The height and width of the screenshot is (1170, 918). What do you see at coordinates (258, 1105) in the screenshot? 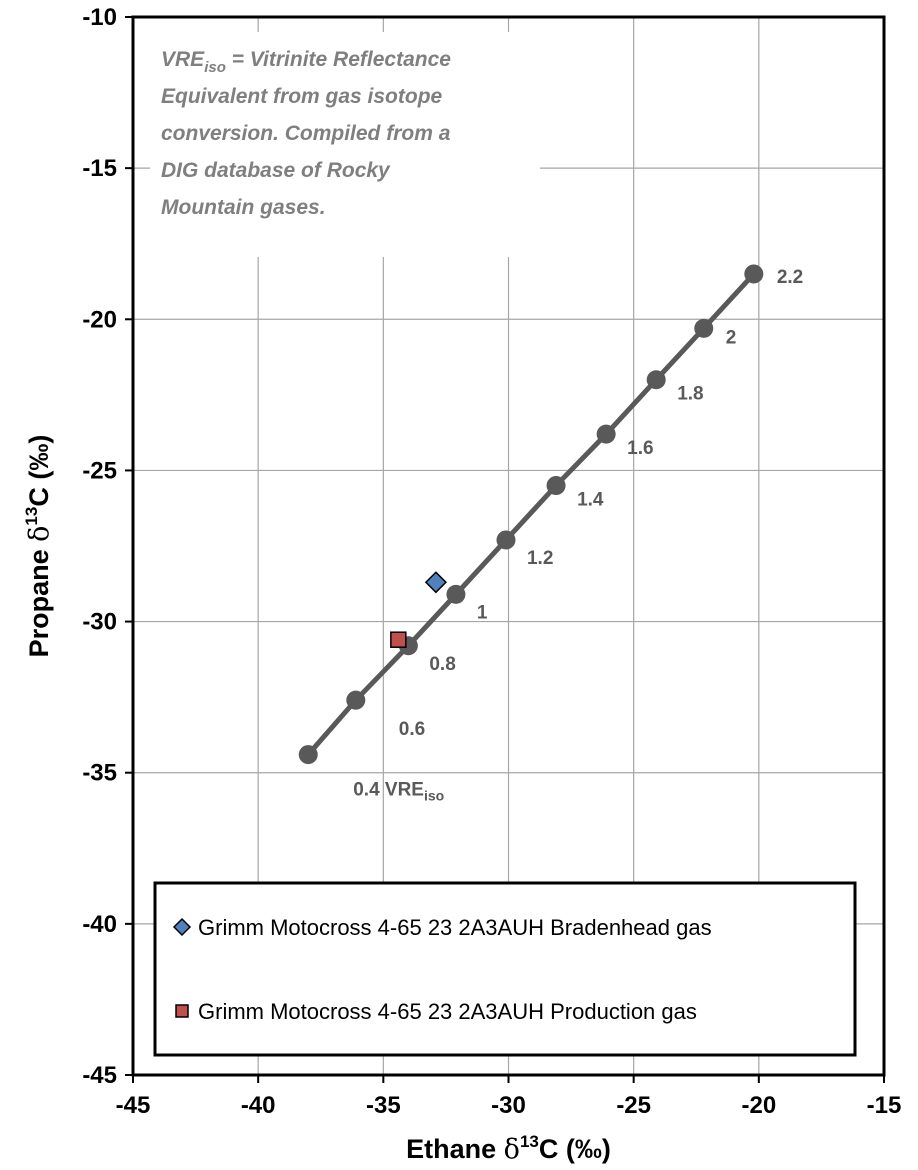
I see `x-tick-label: -40` at bounding box center [258, 1105].